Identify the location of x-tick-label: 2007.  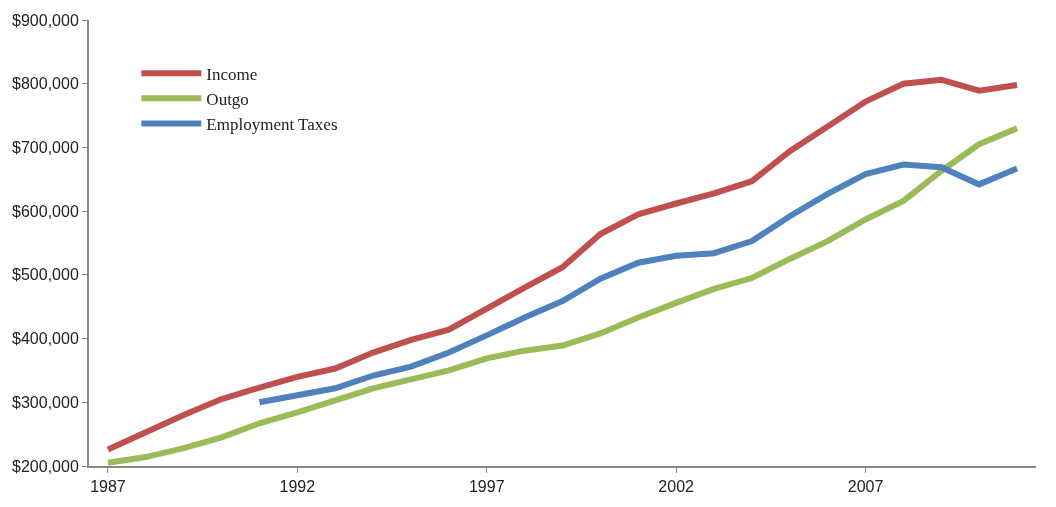
(865, 487).